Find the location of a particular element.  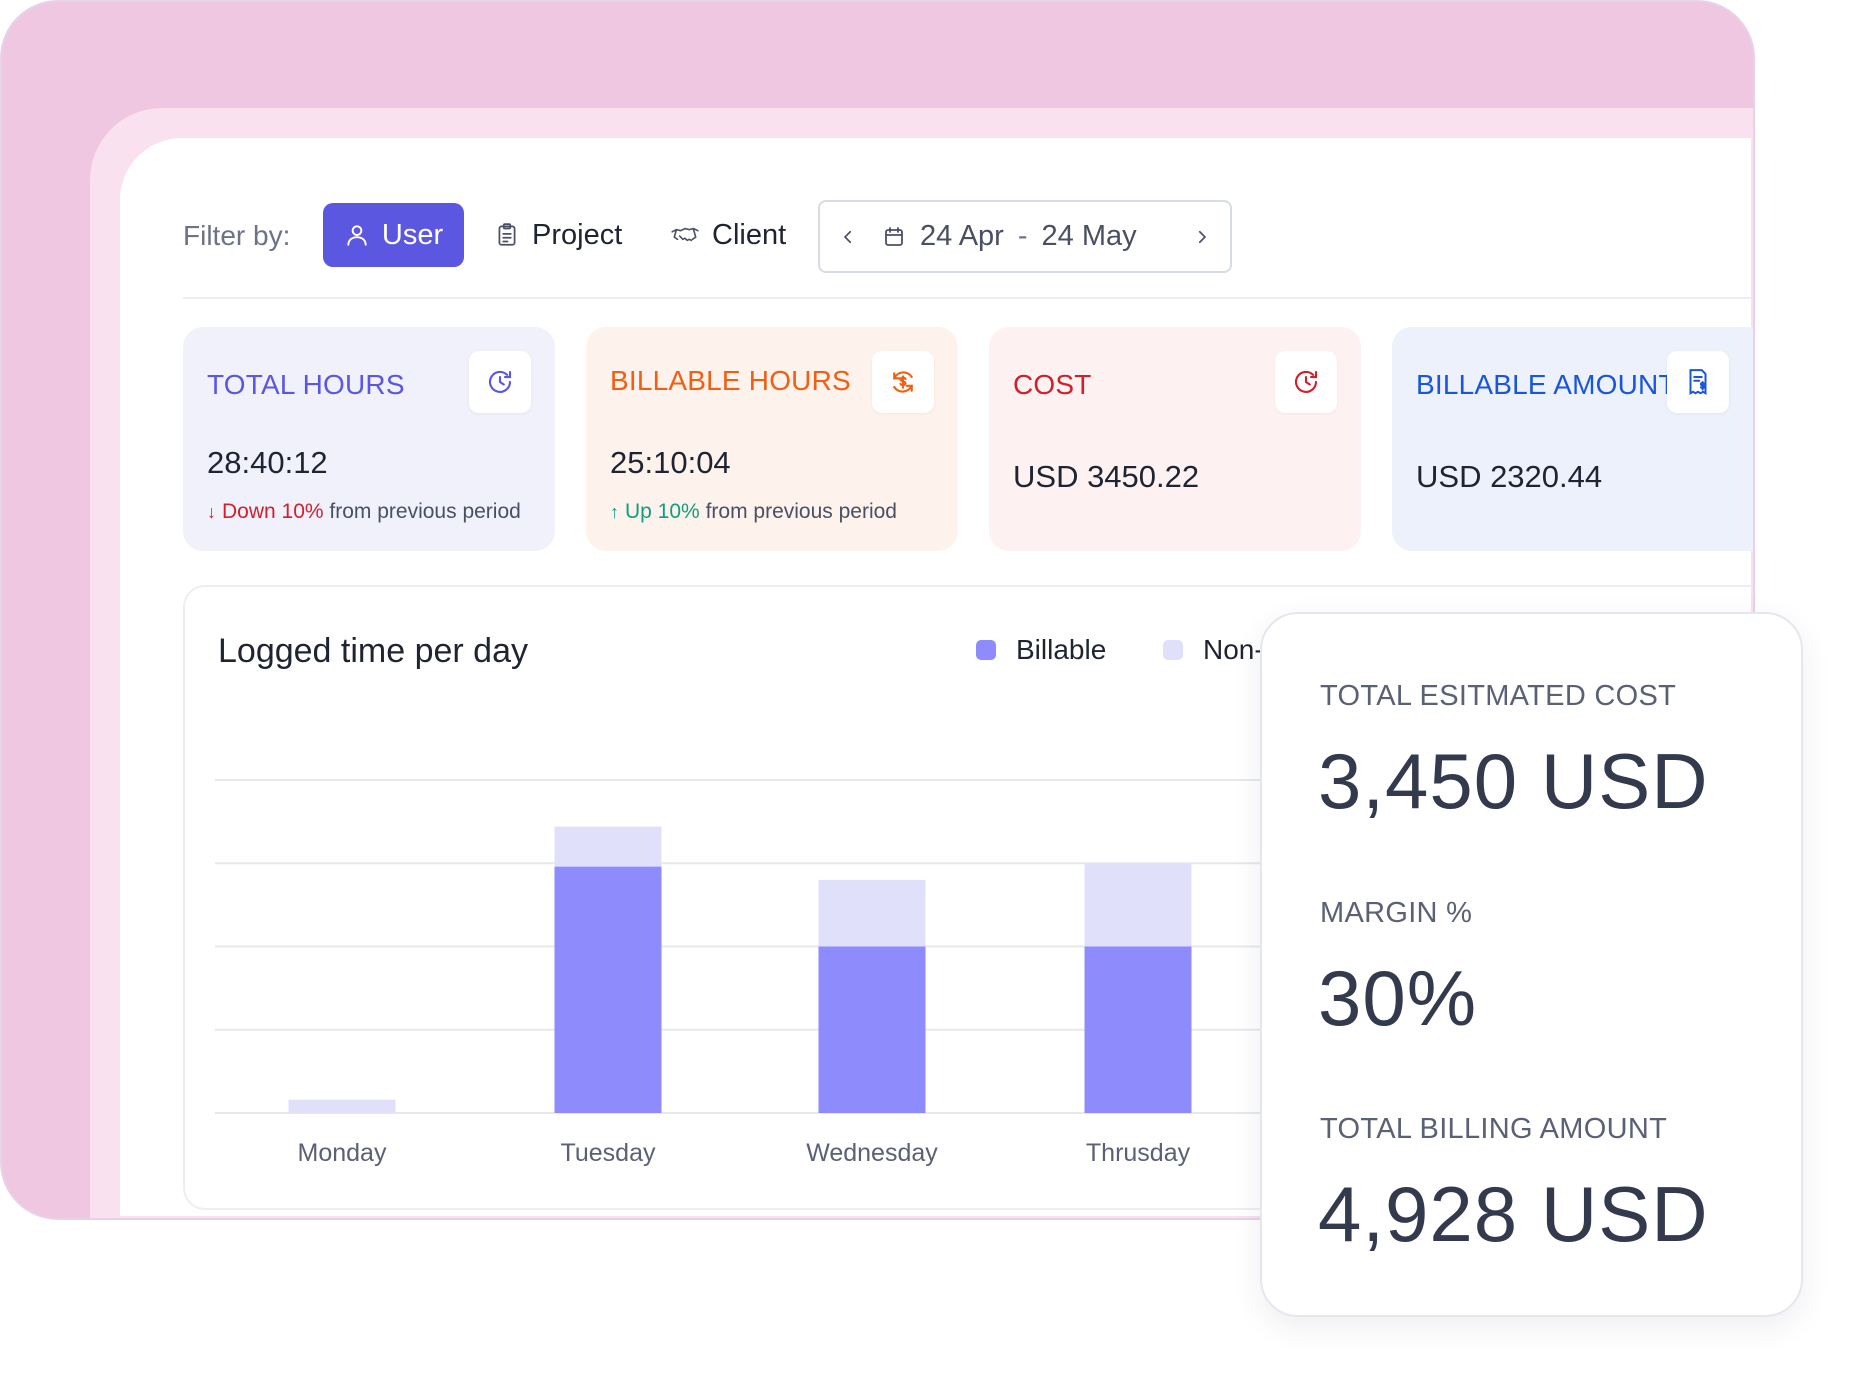

billable-hours-trend: ↑ Up 10% from previous period is located at coordinates (753, 512).